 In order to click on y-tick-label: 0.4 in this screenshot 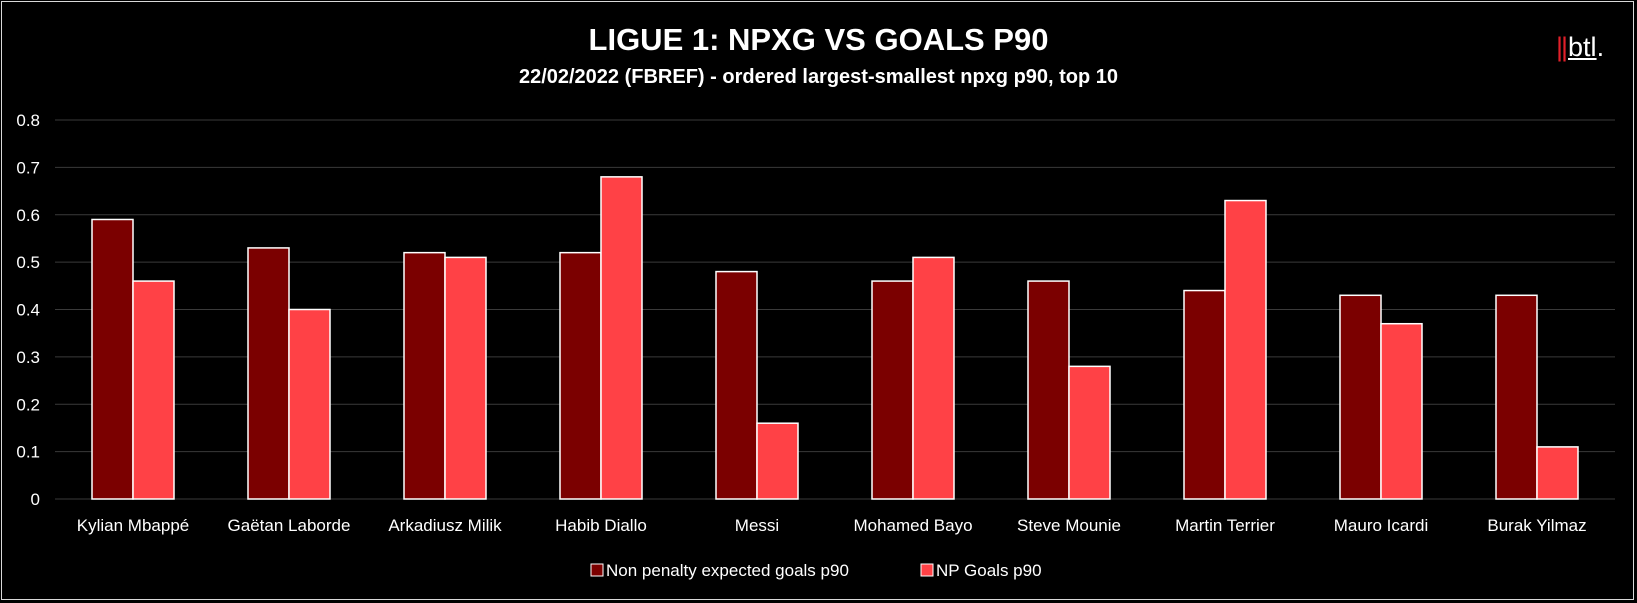, I will do `click(28, 310)`.